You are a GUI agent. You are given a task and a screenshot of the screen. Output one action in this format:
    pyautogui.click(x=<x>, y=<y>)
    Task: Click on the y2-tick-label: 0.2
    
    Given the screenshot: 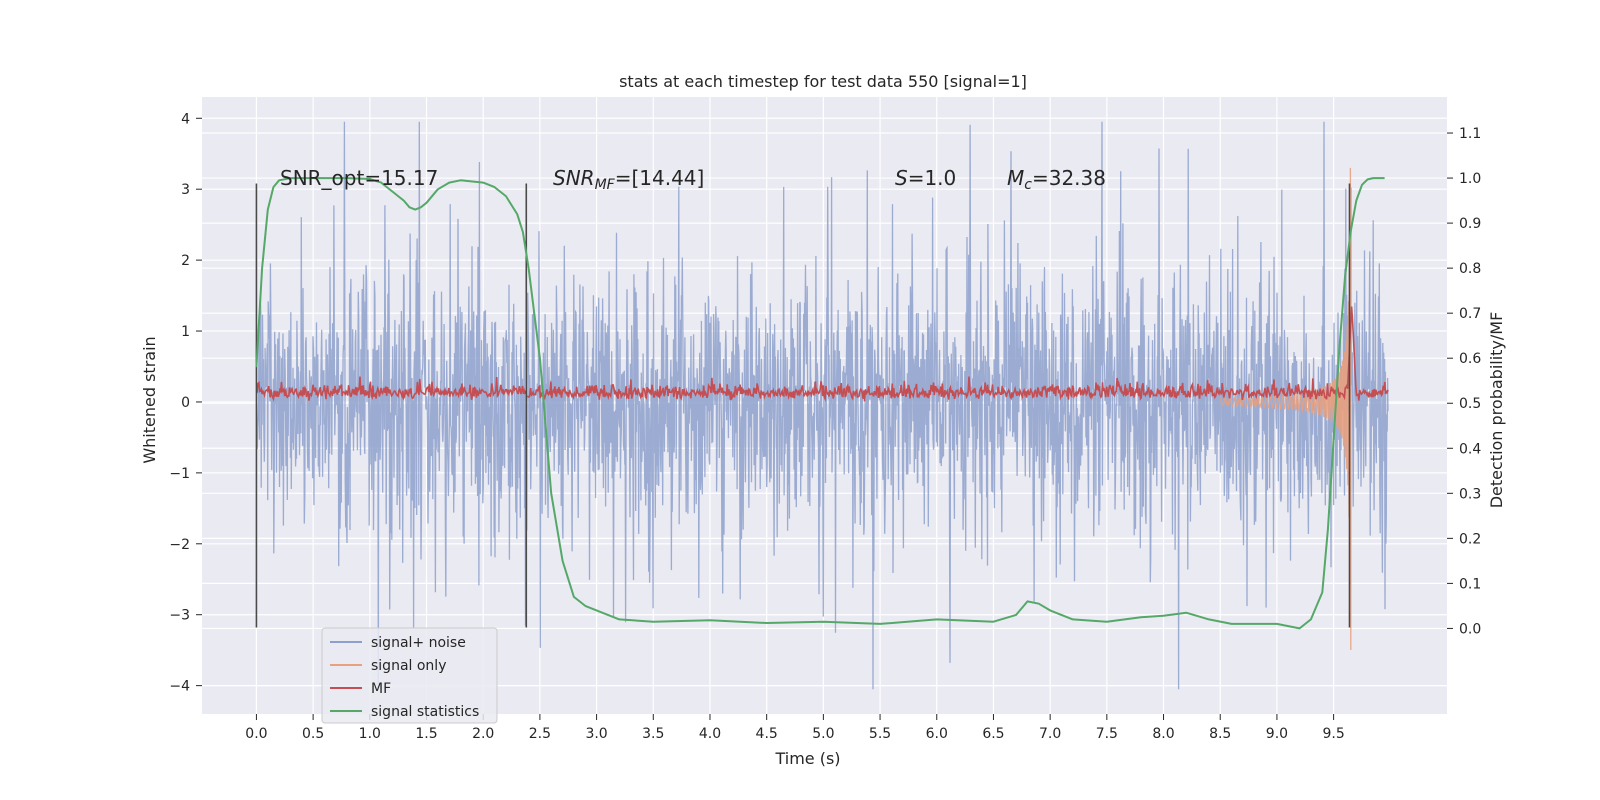 What is the action you would take?
    pyautogui.click(x=1470, y=539)
    